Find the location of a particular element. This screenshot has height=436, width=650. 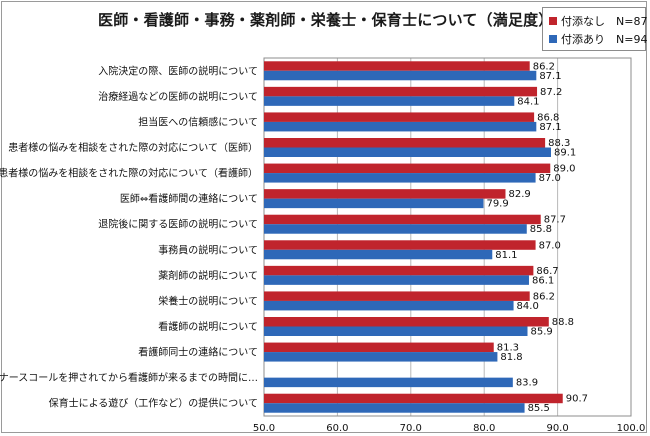

category-label-6: 退院後に関する医師の説明について is located at coordinates (178, 224).